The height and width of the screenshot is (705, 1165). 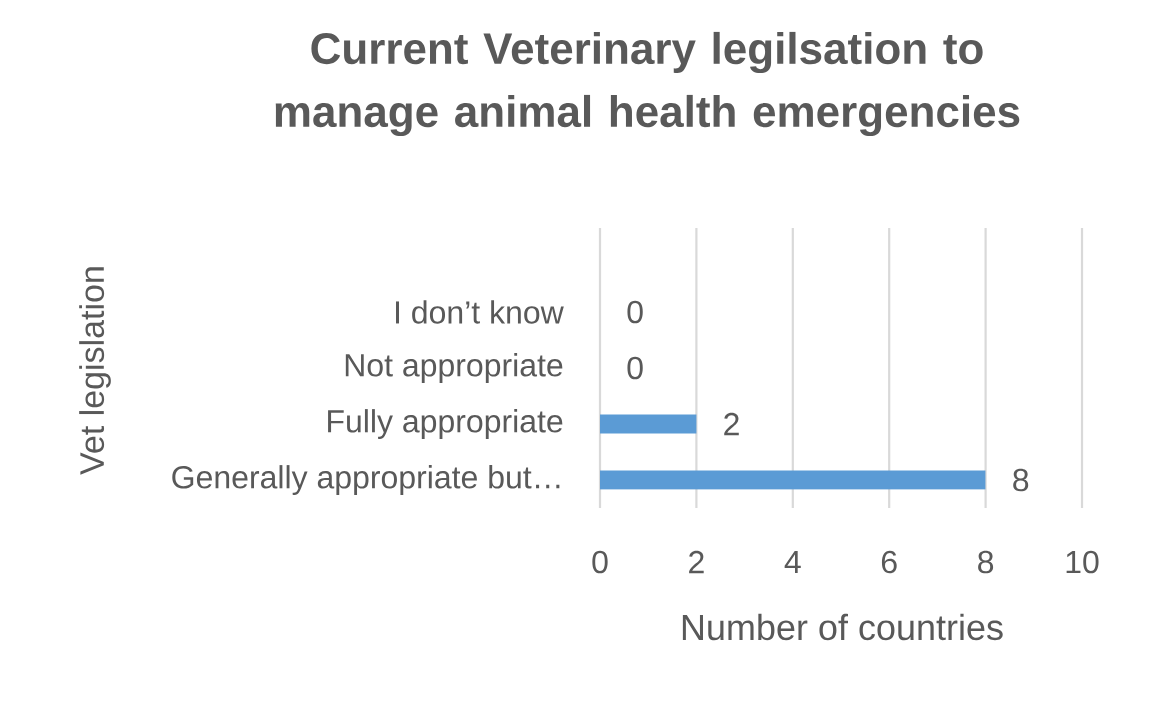 I want to click on y-tick-label: Not appropriate, so click(x=454, y=368).